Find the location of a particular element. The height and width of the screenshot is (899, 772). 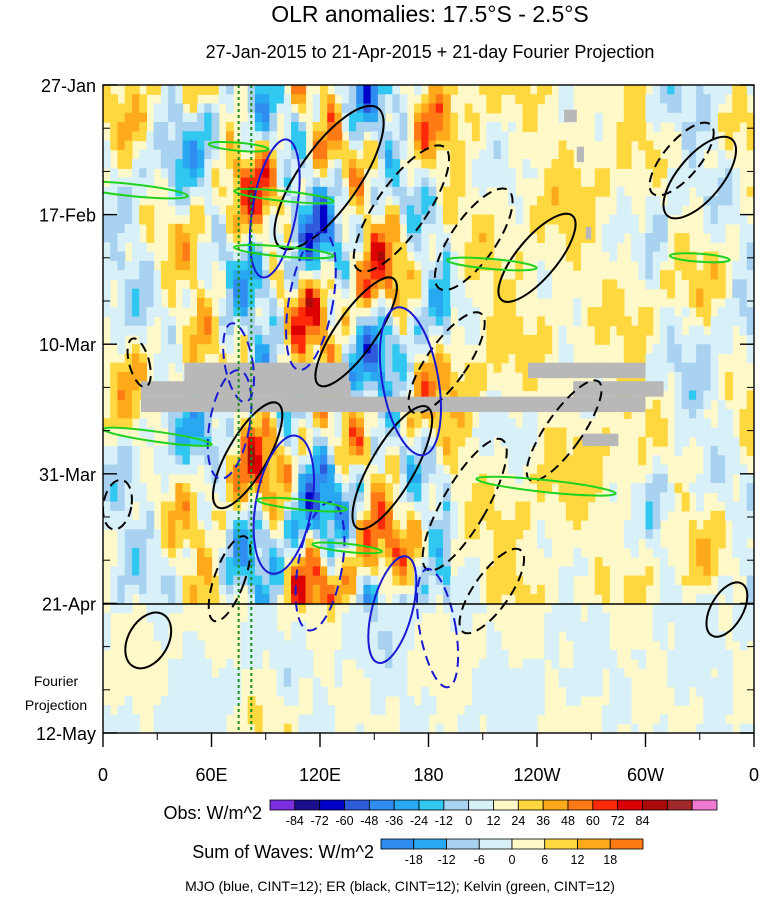

colorbar-box is located at coordinates (555, 805).